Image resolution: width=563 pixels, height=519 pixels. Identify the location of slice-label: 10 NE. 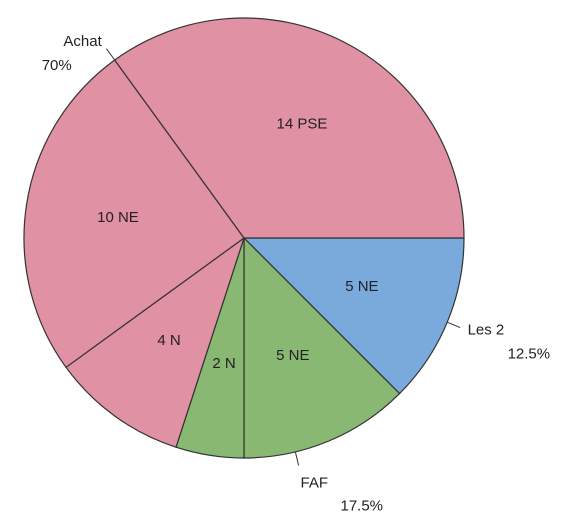
(118, 217).